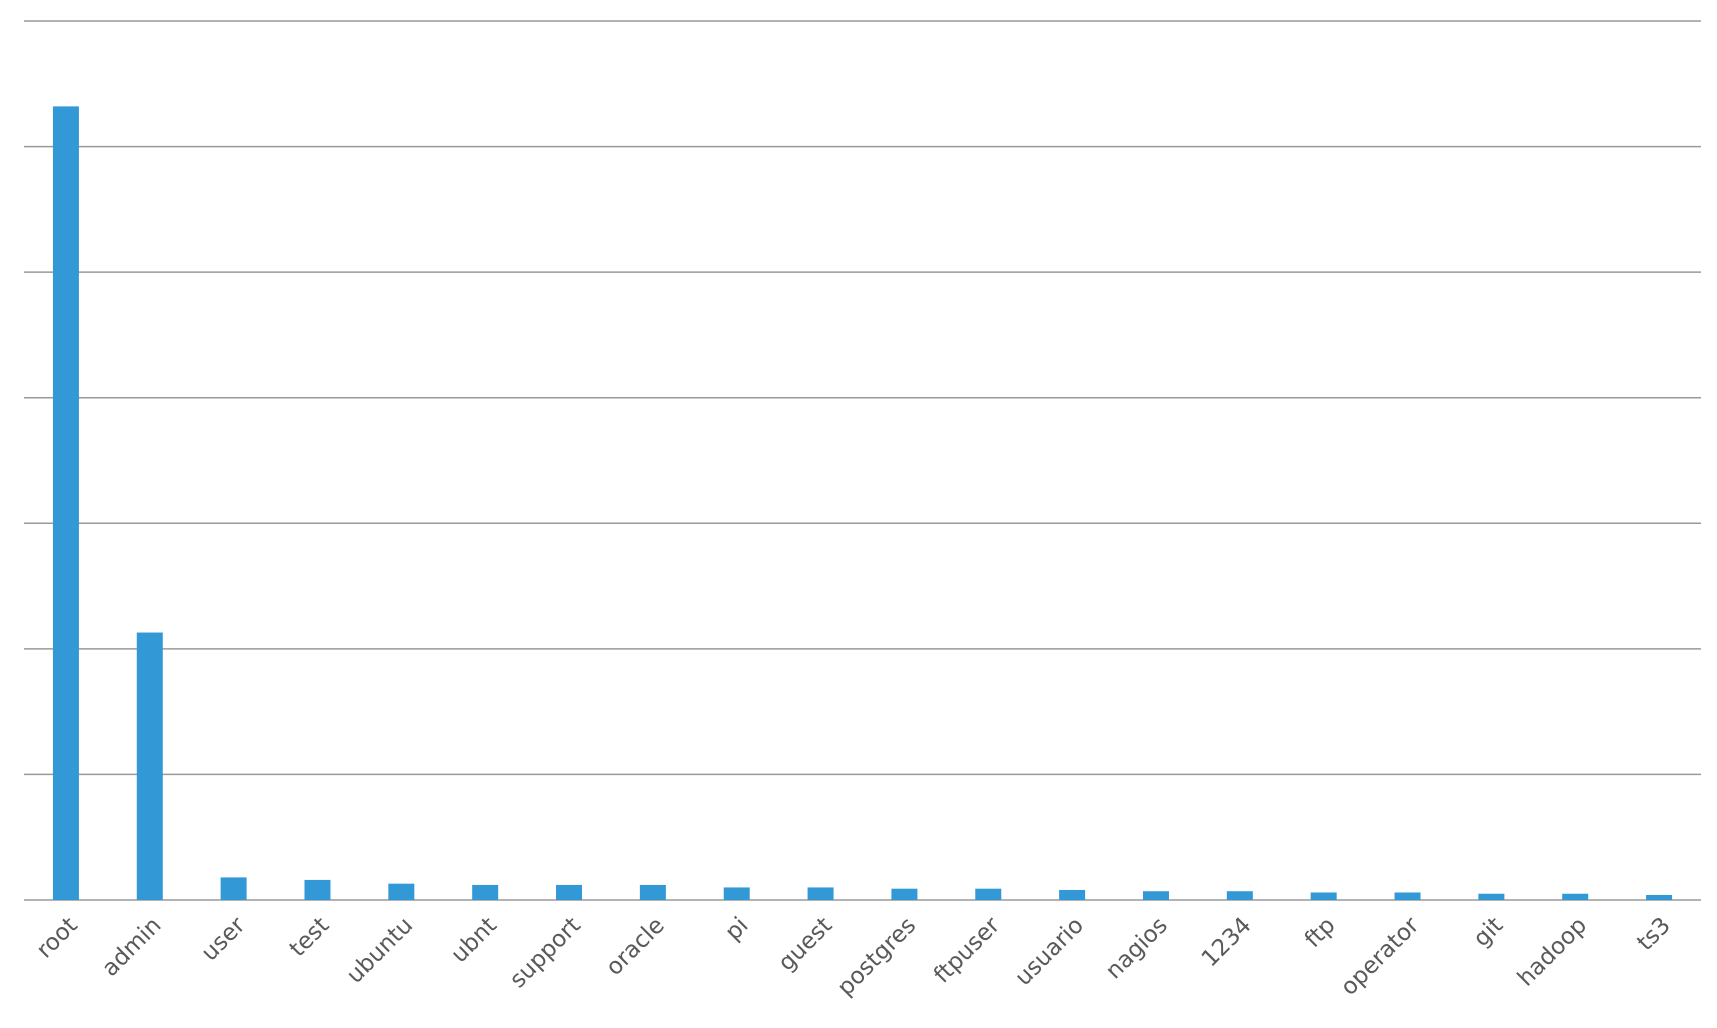  What do you see at coordinates (877, 956) in the screenshot?
I see `x-tick-label: postgres` at bounding box center [877, 956].